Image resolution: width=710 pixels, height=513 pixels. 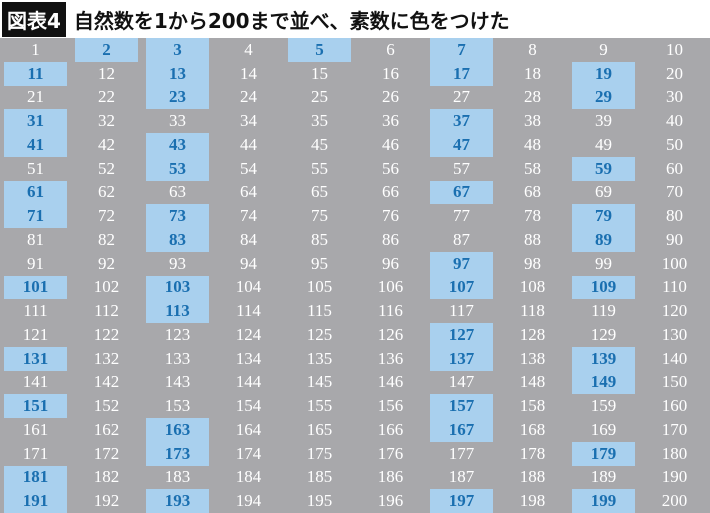 What do you see at coordinates (390, 287) in the screenshot?
I see `number-cell: 106` at bounding box center [390, 287].